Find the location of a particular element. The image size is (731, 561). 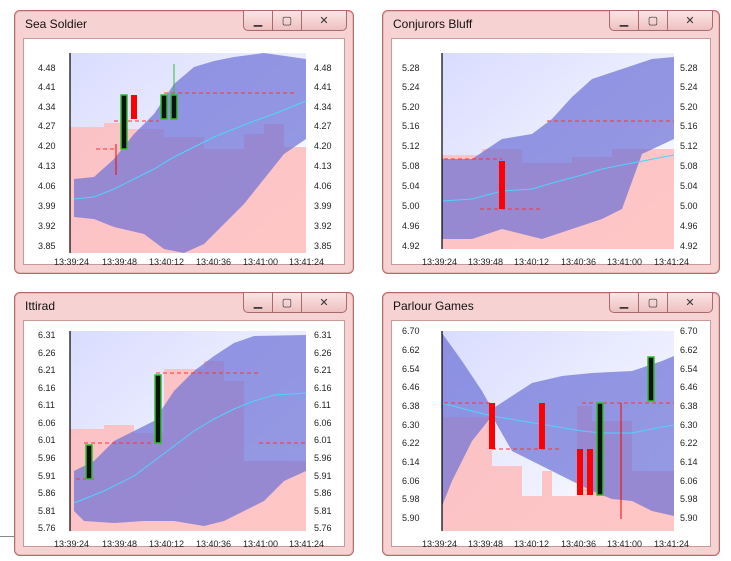

close-icon: ✕ is located at coordinates (324, 303).